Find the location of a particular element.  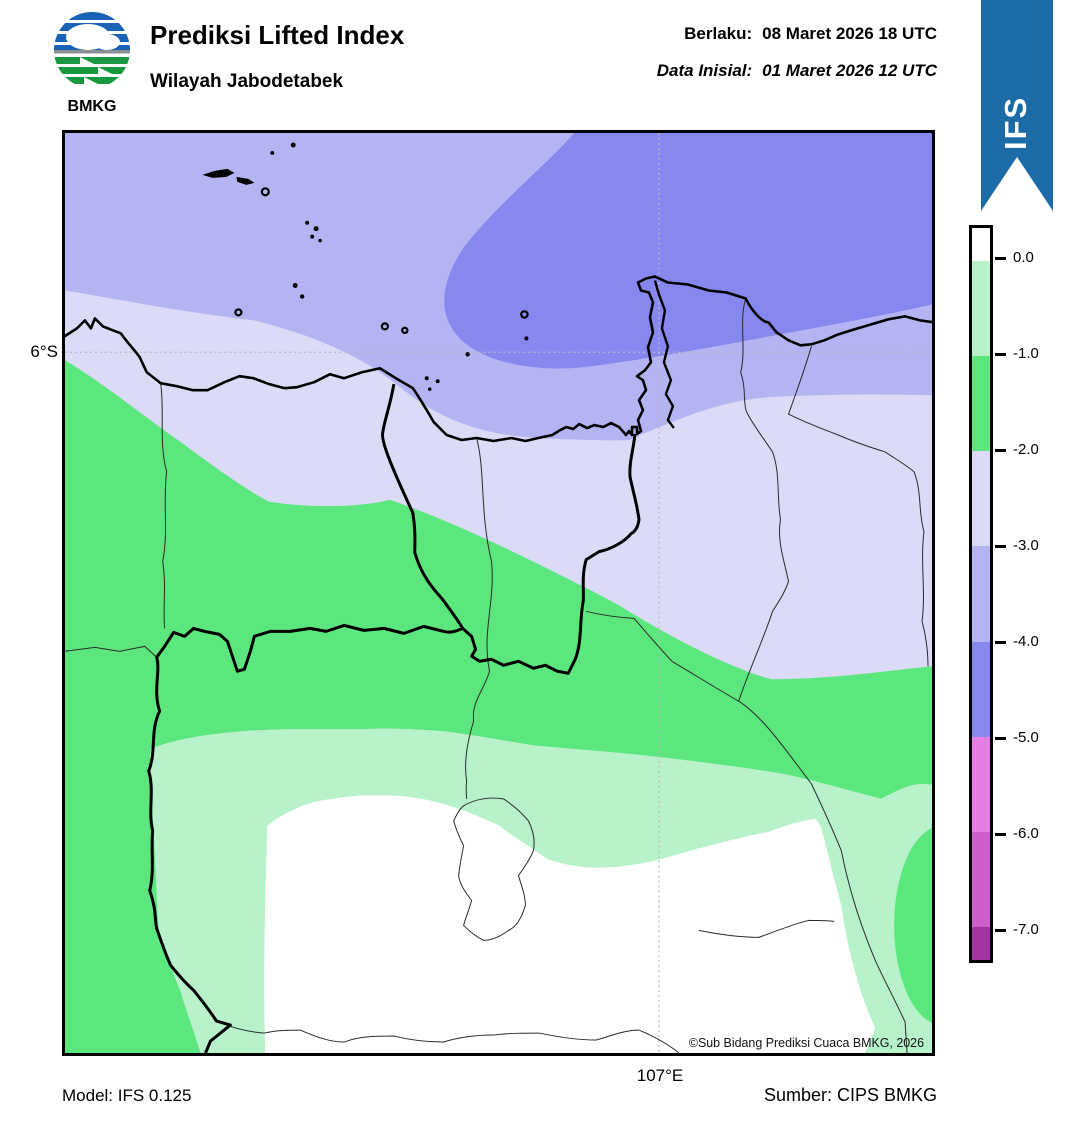

bmkg-logo: BMKG is located at coordinates (92, 63).